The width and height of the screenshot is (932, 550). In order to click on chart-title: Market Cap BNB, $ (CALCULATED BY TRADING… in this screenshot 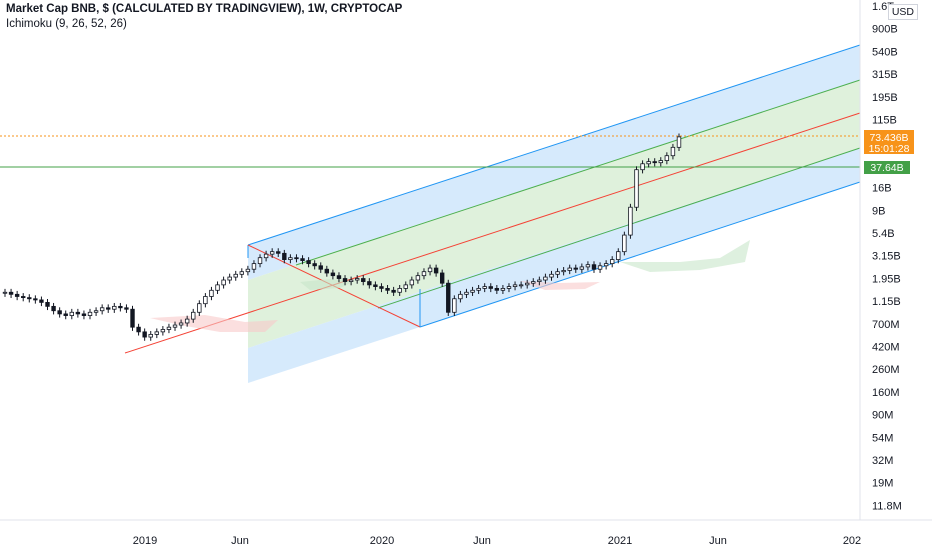, I will do `click(204, 9)`.